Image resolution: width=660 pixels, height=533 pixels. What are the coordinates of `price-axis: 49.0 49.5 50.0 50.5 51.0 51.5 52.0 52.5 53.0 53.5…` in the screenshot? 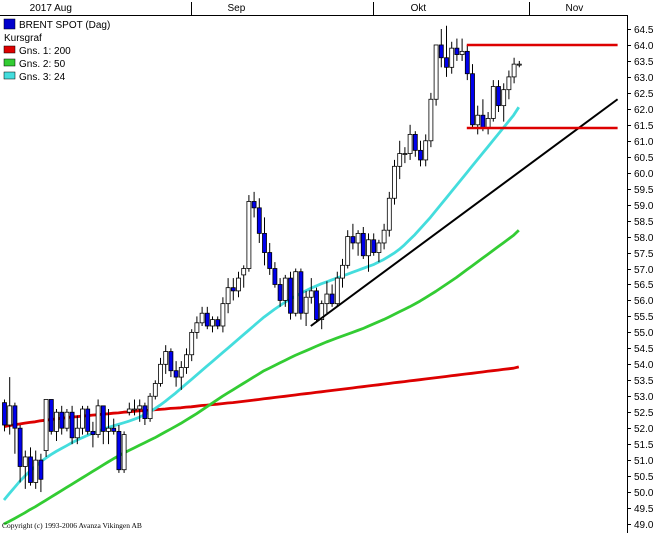 It's located at (640, 278).